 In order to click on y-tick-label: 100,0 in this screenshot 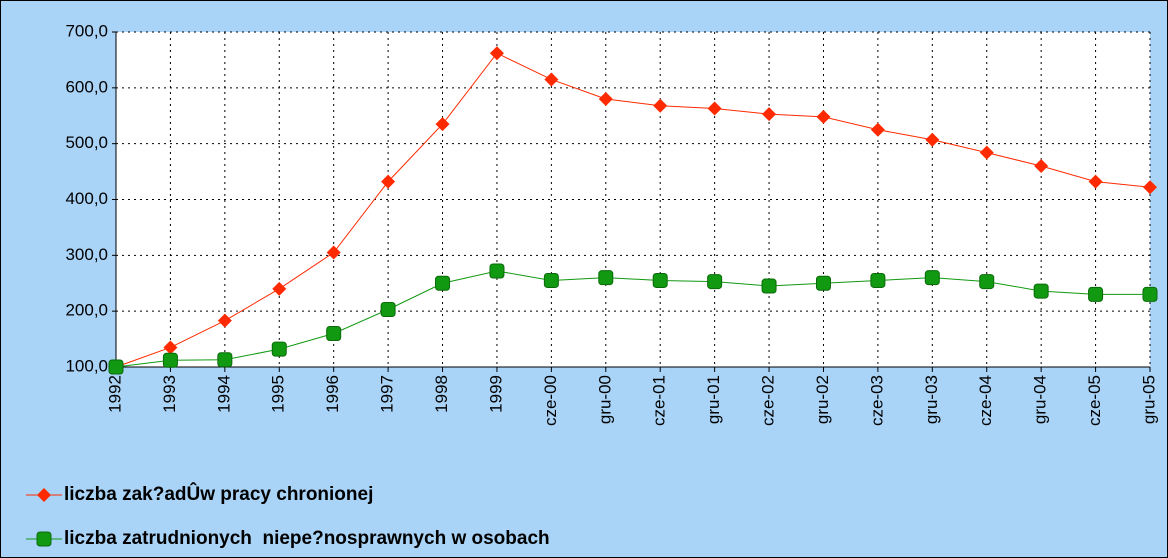, I will do `click(86, 365)`.